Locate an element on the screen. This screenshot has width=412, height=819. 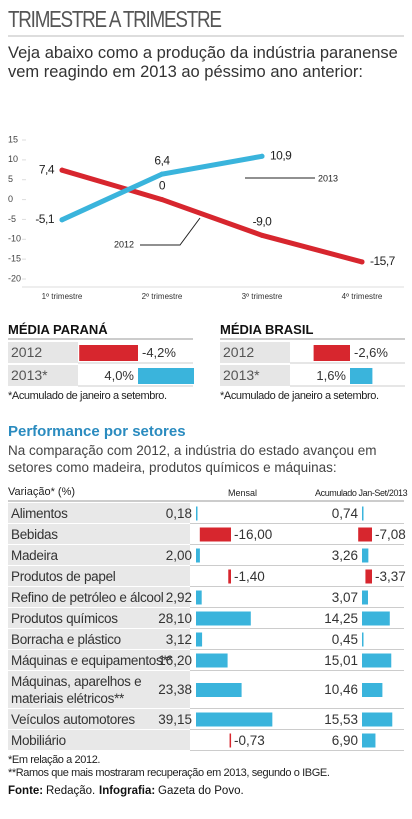
value-label: 14,25 is located at coordinates (341, 618).